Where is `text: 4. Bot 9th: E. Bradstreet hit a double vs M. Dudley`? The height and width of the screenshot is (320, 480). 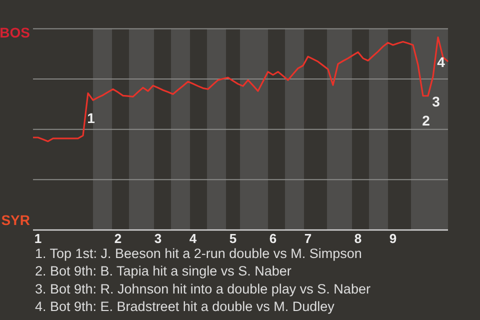 text: 4. Bot 9th: E. Bradstreet hit a double vs M. Dudley is located at coordinates (185, 306).